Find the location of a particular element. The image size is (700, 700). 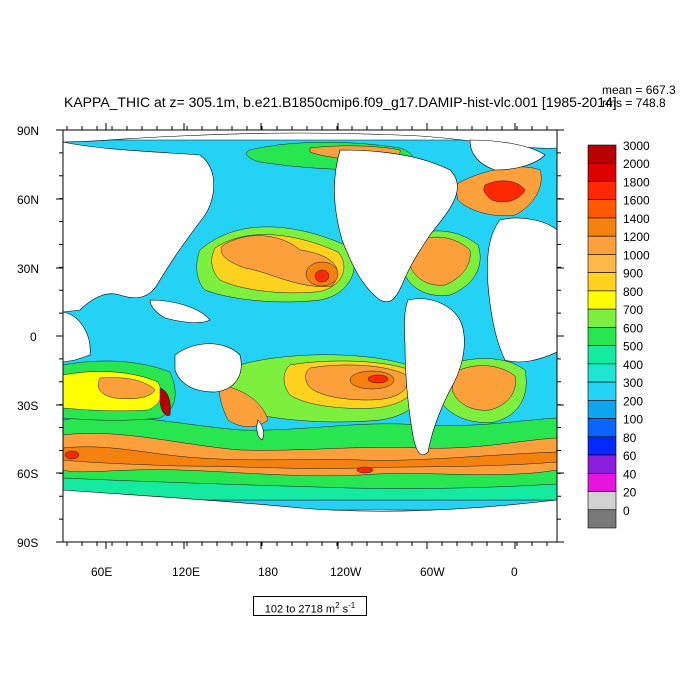

colorbar-label: 1800 is located at coordinates (636, 182).